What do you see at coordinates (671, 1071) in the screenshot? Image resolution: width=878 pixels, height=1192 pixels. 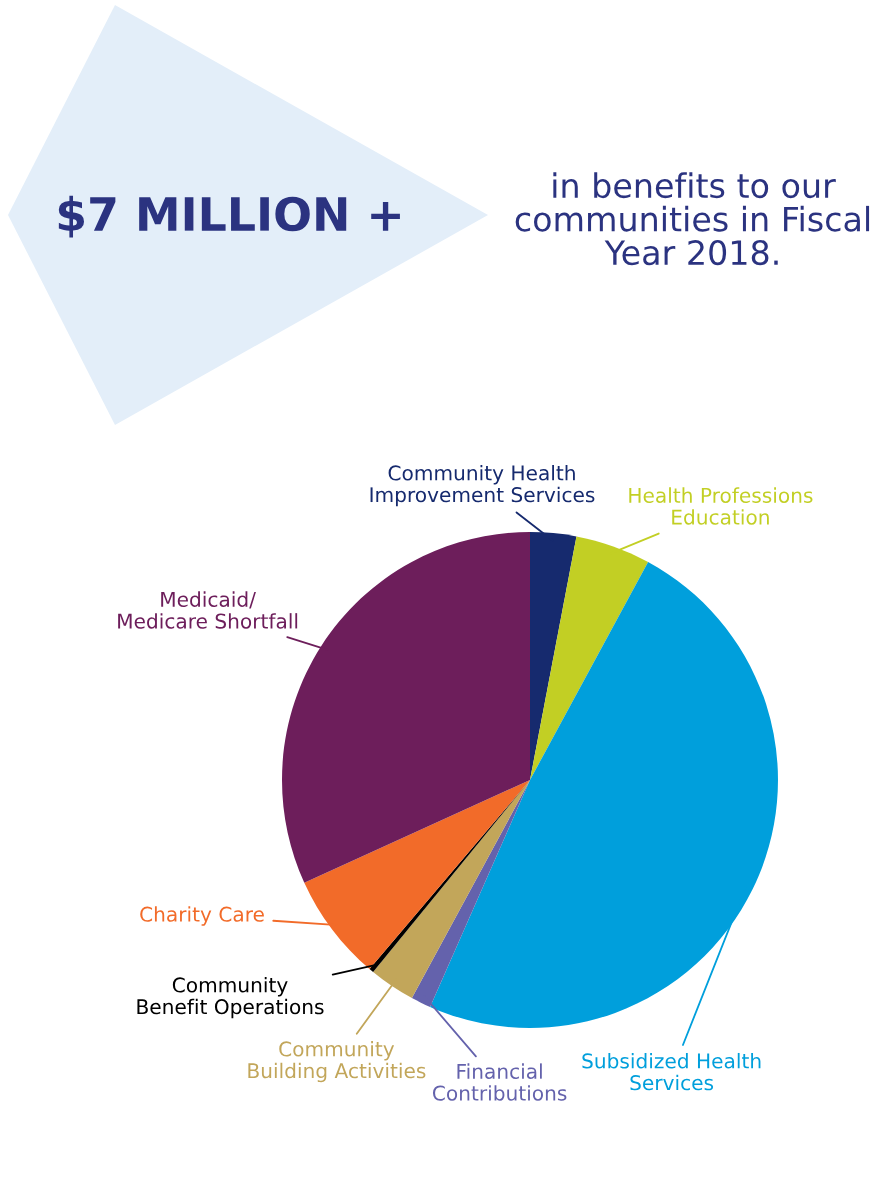 I see `slice-label: Subsidized Health Services` at bounding box center [671, 1071].